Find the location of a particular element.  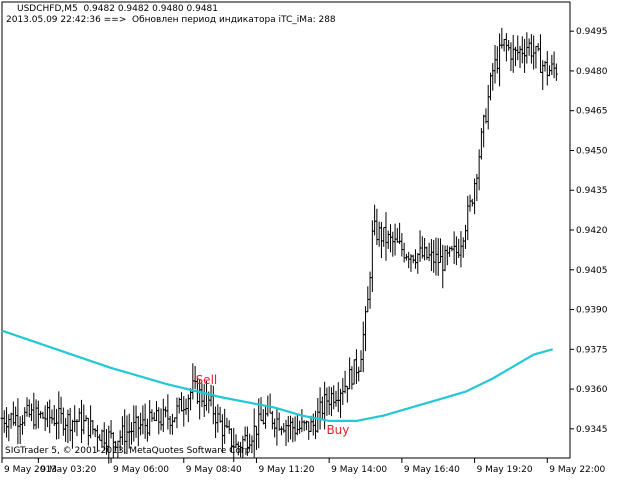

x-tick-label: 9 May 22:00 is located at coordinates (577, 470).